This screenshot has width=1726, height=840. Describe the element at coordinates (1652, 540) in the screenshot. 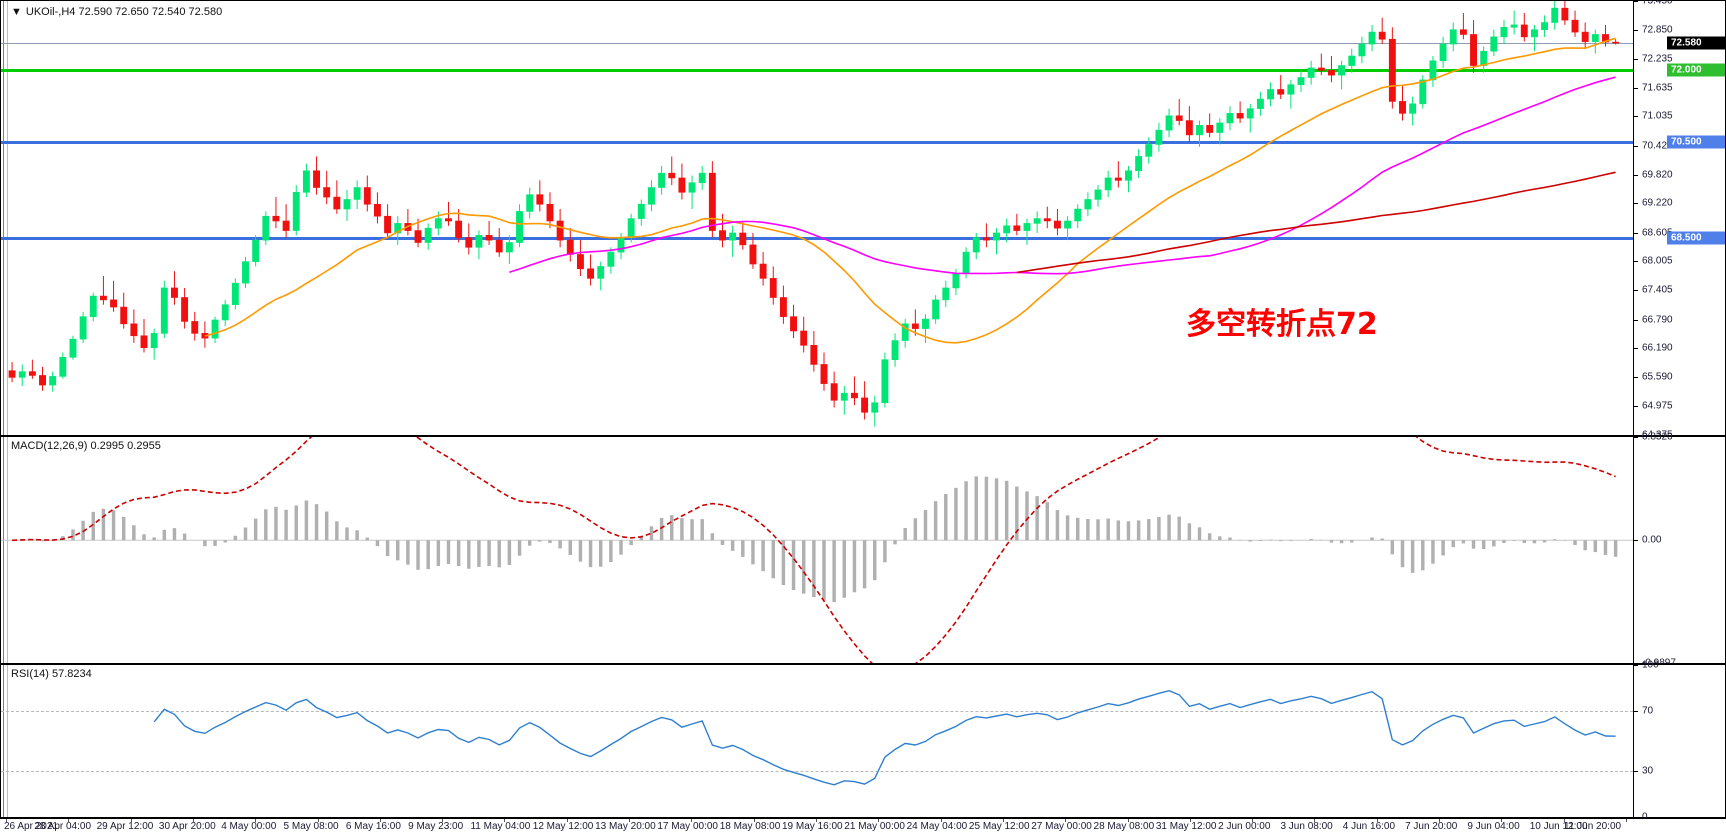

I see `macd-axis-label: 0.00` at that location.